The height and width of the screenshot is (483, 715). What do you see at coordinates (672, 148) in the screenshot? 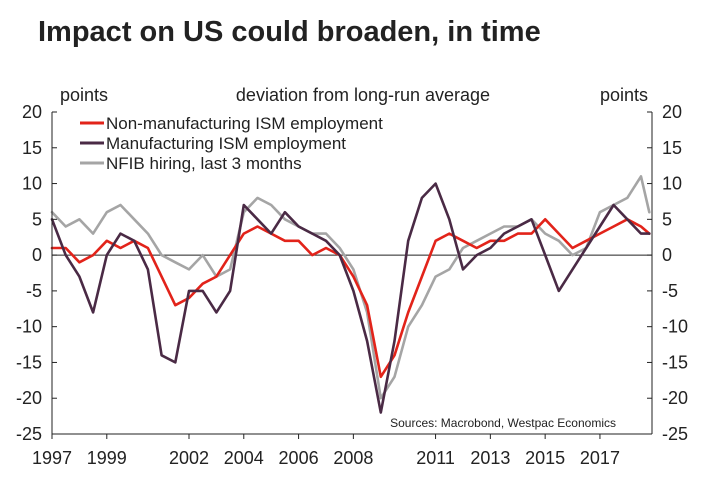
I see `y-tick-label-right: 15` at bounding box center [672, 148].